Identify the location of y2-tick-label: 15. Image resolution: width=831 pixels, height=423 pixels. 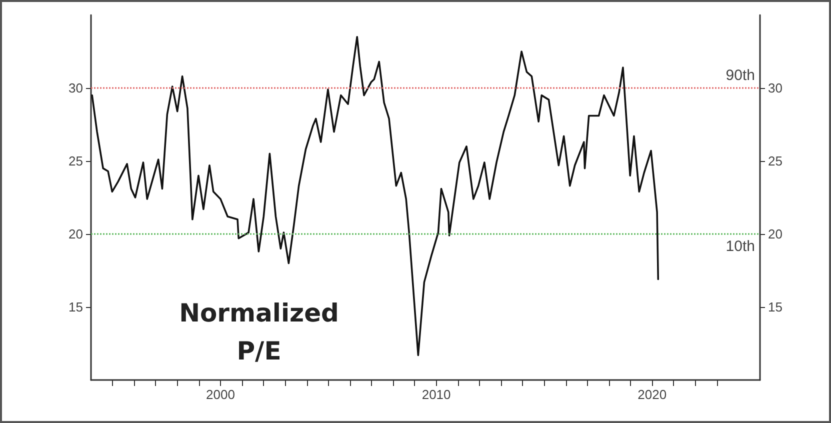
(775, 307).